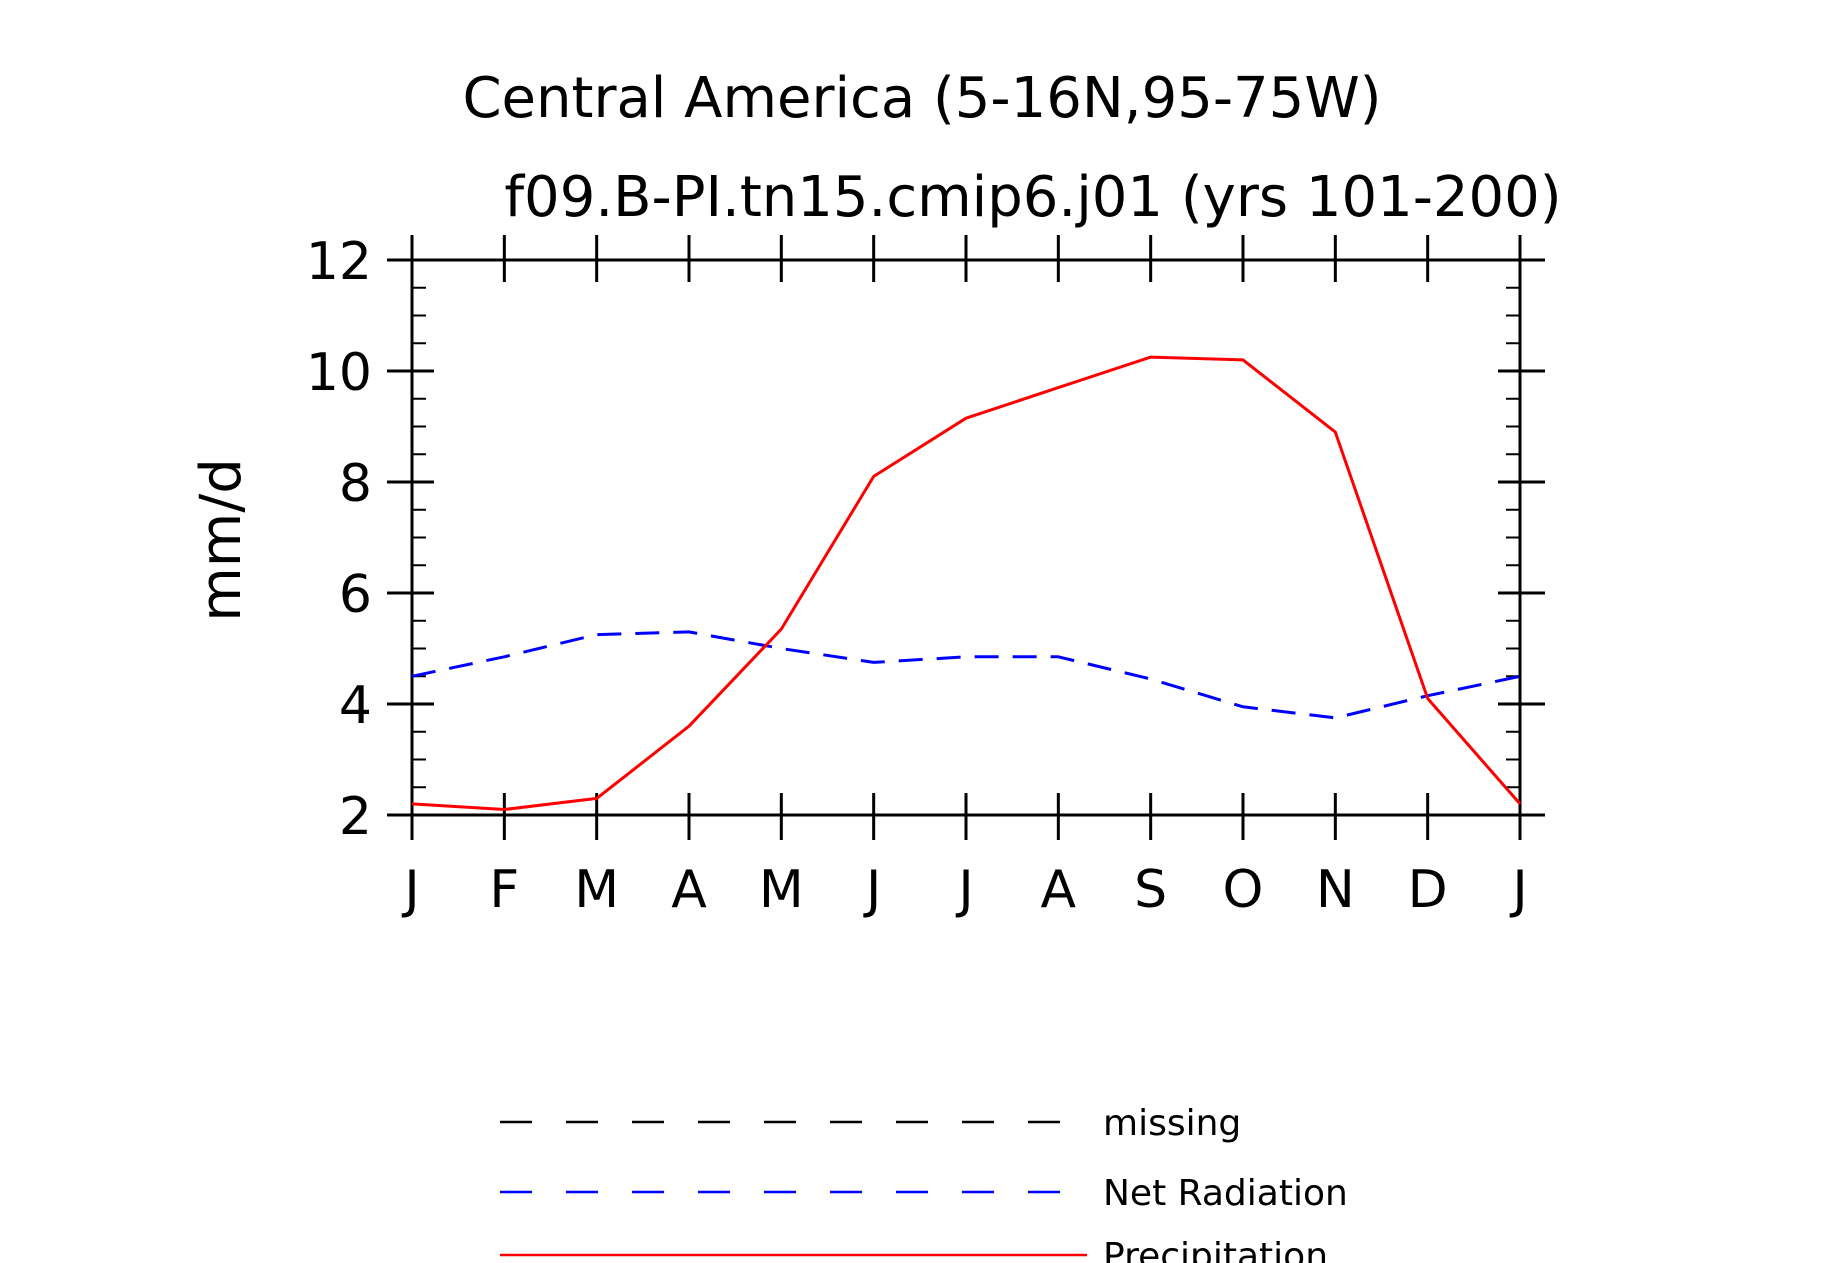 The width and height of the screenshot is (1836, 1263). What do you see at coordinates (1335, 890) in the screenshot?
I see `x-tick-label: N` at bounding box center [1335, 890].